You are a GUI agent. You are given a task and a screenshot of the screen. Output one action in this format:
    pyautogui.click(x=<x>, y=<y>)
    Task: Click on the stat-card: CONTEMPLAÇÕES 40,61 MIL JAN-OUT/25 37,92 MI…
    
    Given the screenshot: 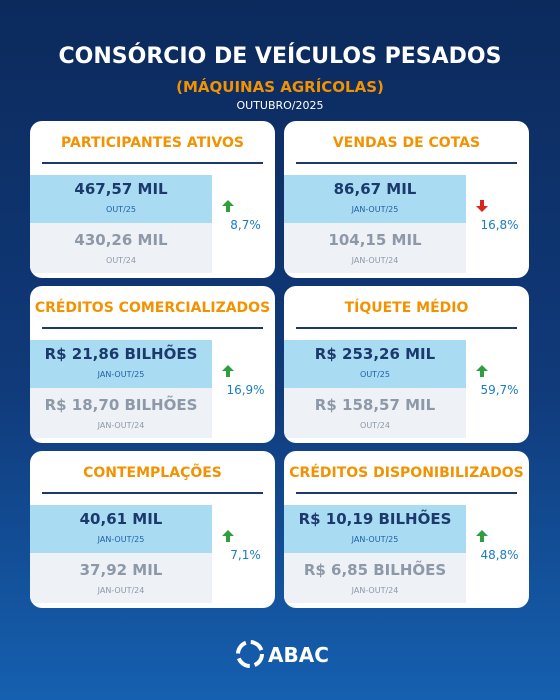 What is the action you would take?
    pyautogui.click(x=152, y=529)
    